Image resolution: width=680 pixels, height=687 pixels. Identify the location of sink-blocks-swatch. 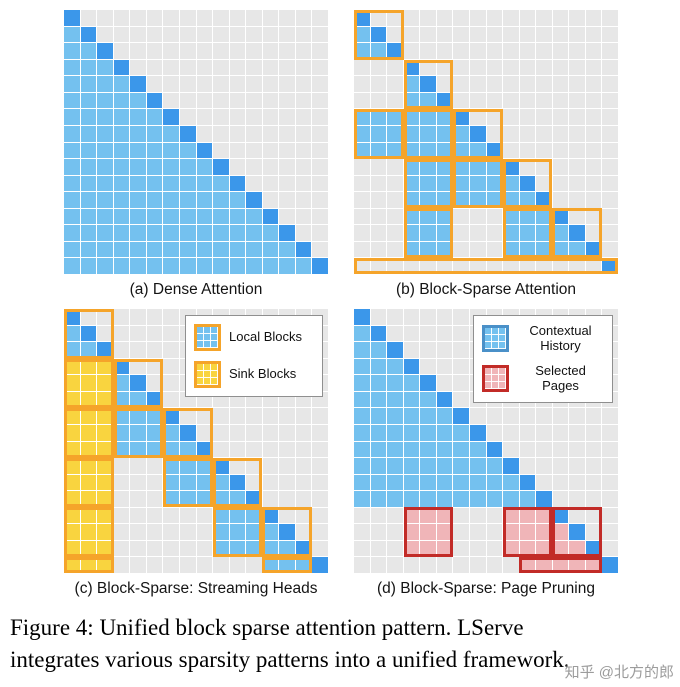
(207, 374).